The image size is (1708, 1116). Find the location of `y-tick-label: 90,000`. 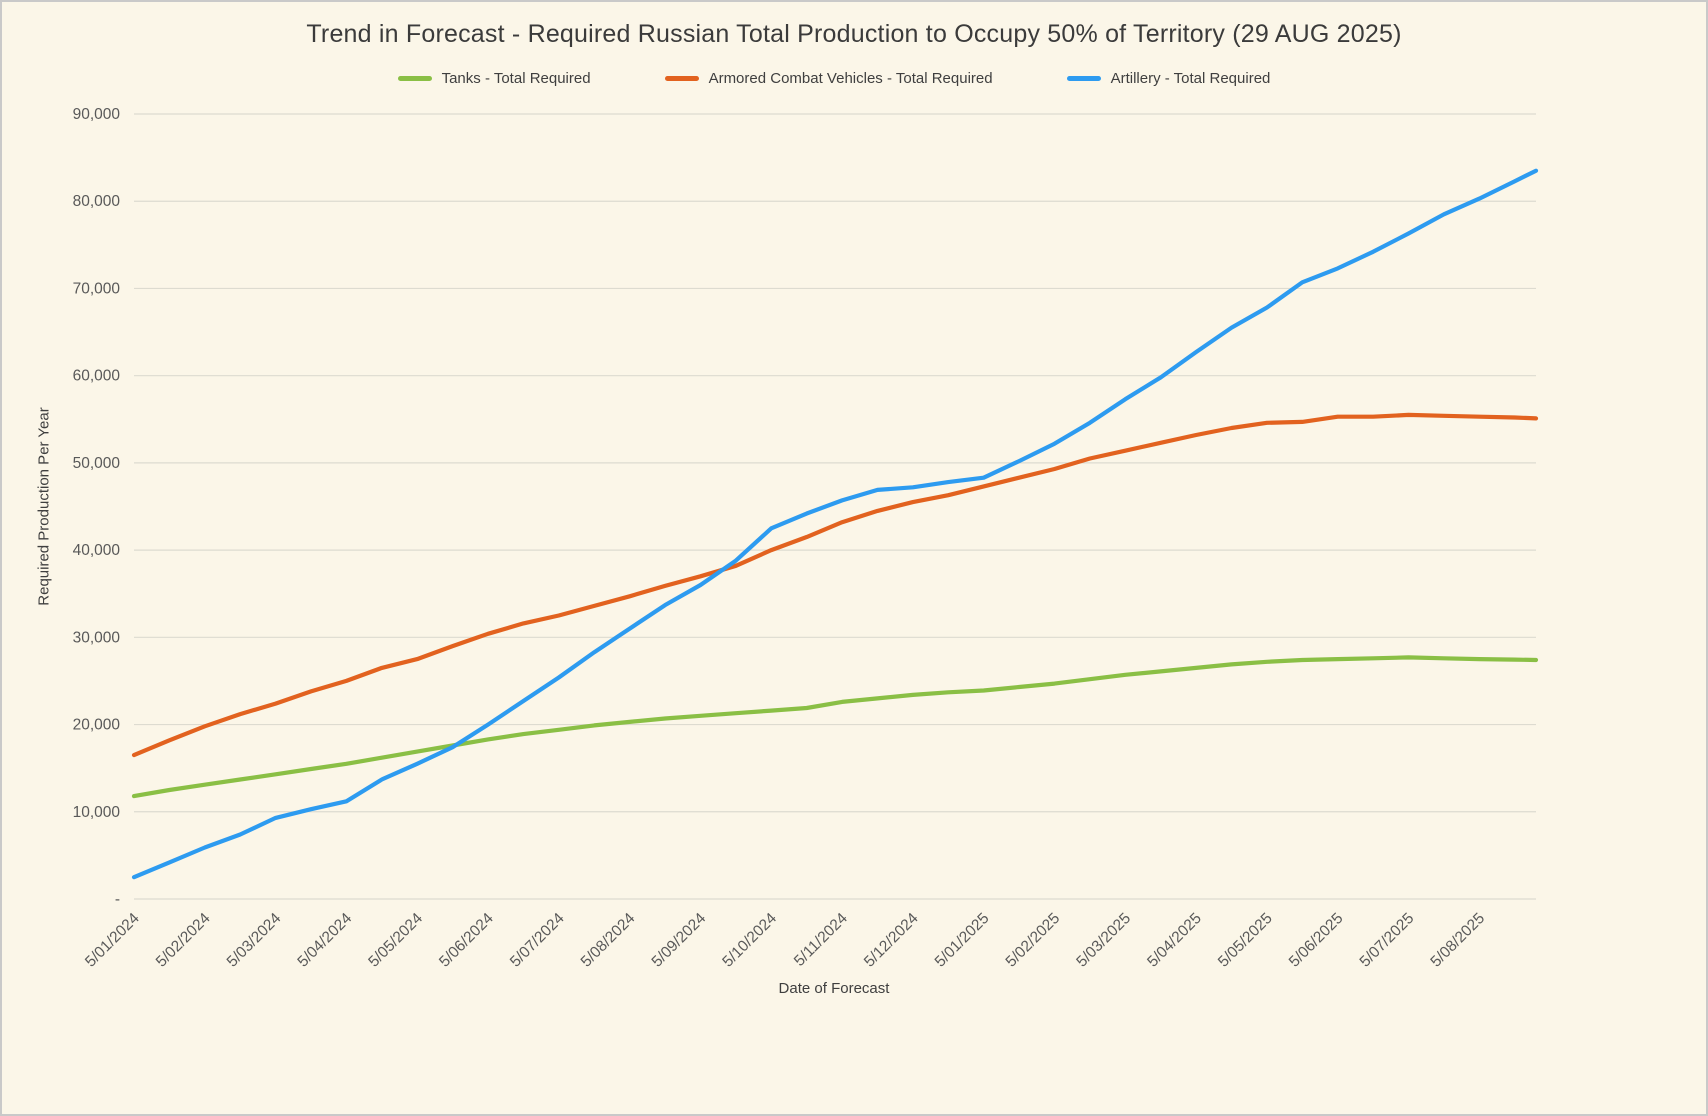

y-tick-label: 90,000 is located at coordinates (97, 114).